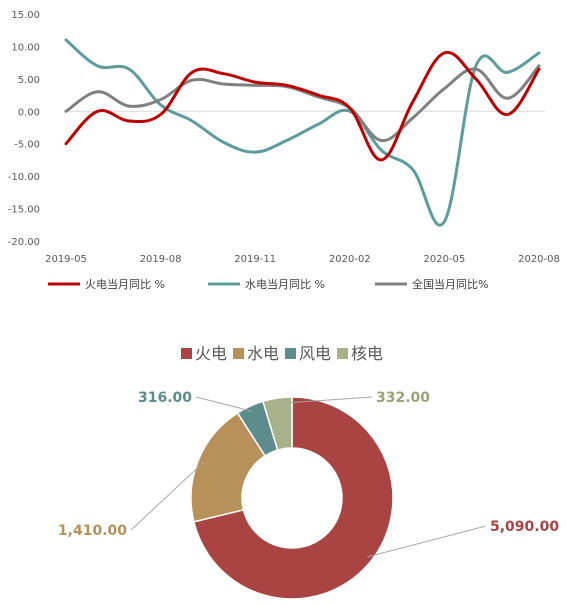 Image resolution: width=566 pixels, height=606 pixels. I want to click on donut-data-label: 316.00, so click(165, 398).